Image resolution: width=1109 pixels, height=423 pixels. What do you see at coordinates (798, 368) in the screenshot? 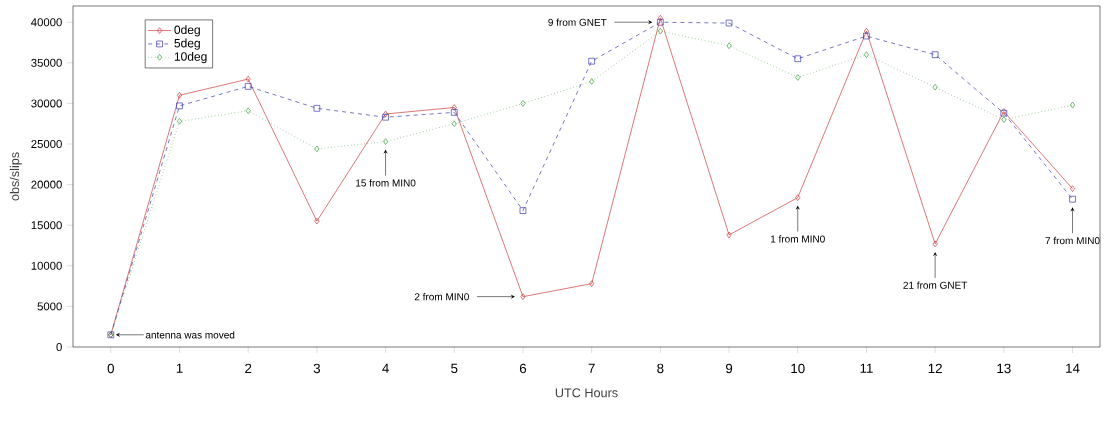
I see `x-tick-label: 10` at bounding box center [798, 368].